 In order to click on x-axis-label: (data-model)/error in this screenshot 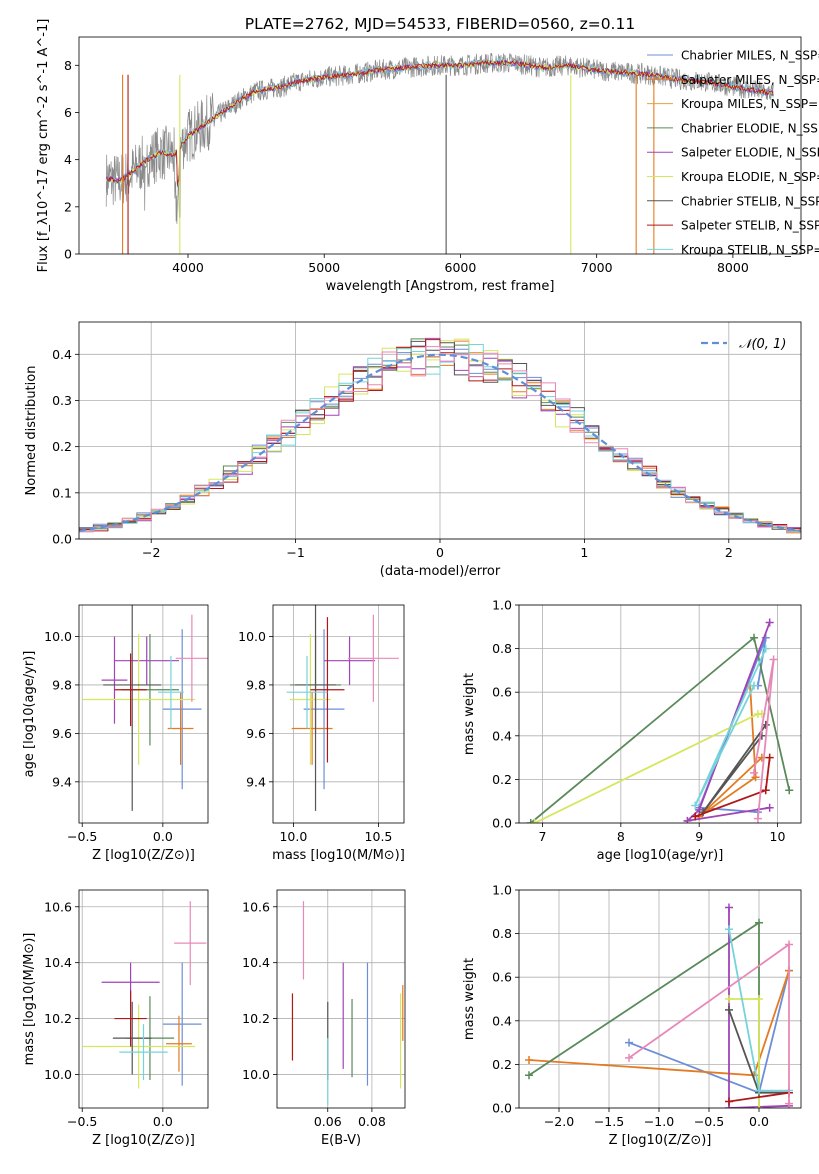, I will do `click(440, 571)`.